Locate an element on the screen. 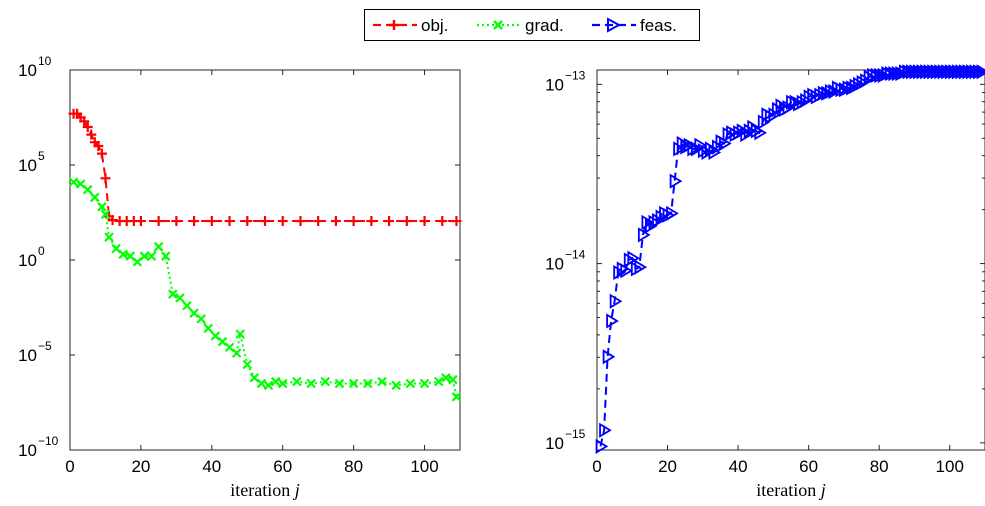 Image resolution: width=985 pixels, height=506 pixels. legend-swatch-obj is located at coordinates (395, 25).